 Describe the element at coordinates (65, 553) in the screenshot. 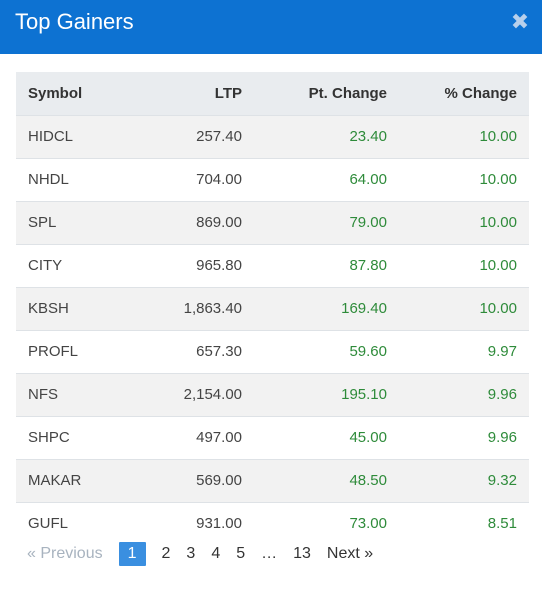

I see `previous-page-button: « Previous` at that location.